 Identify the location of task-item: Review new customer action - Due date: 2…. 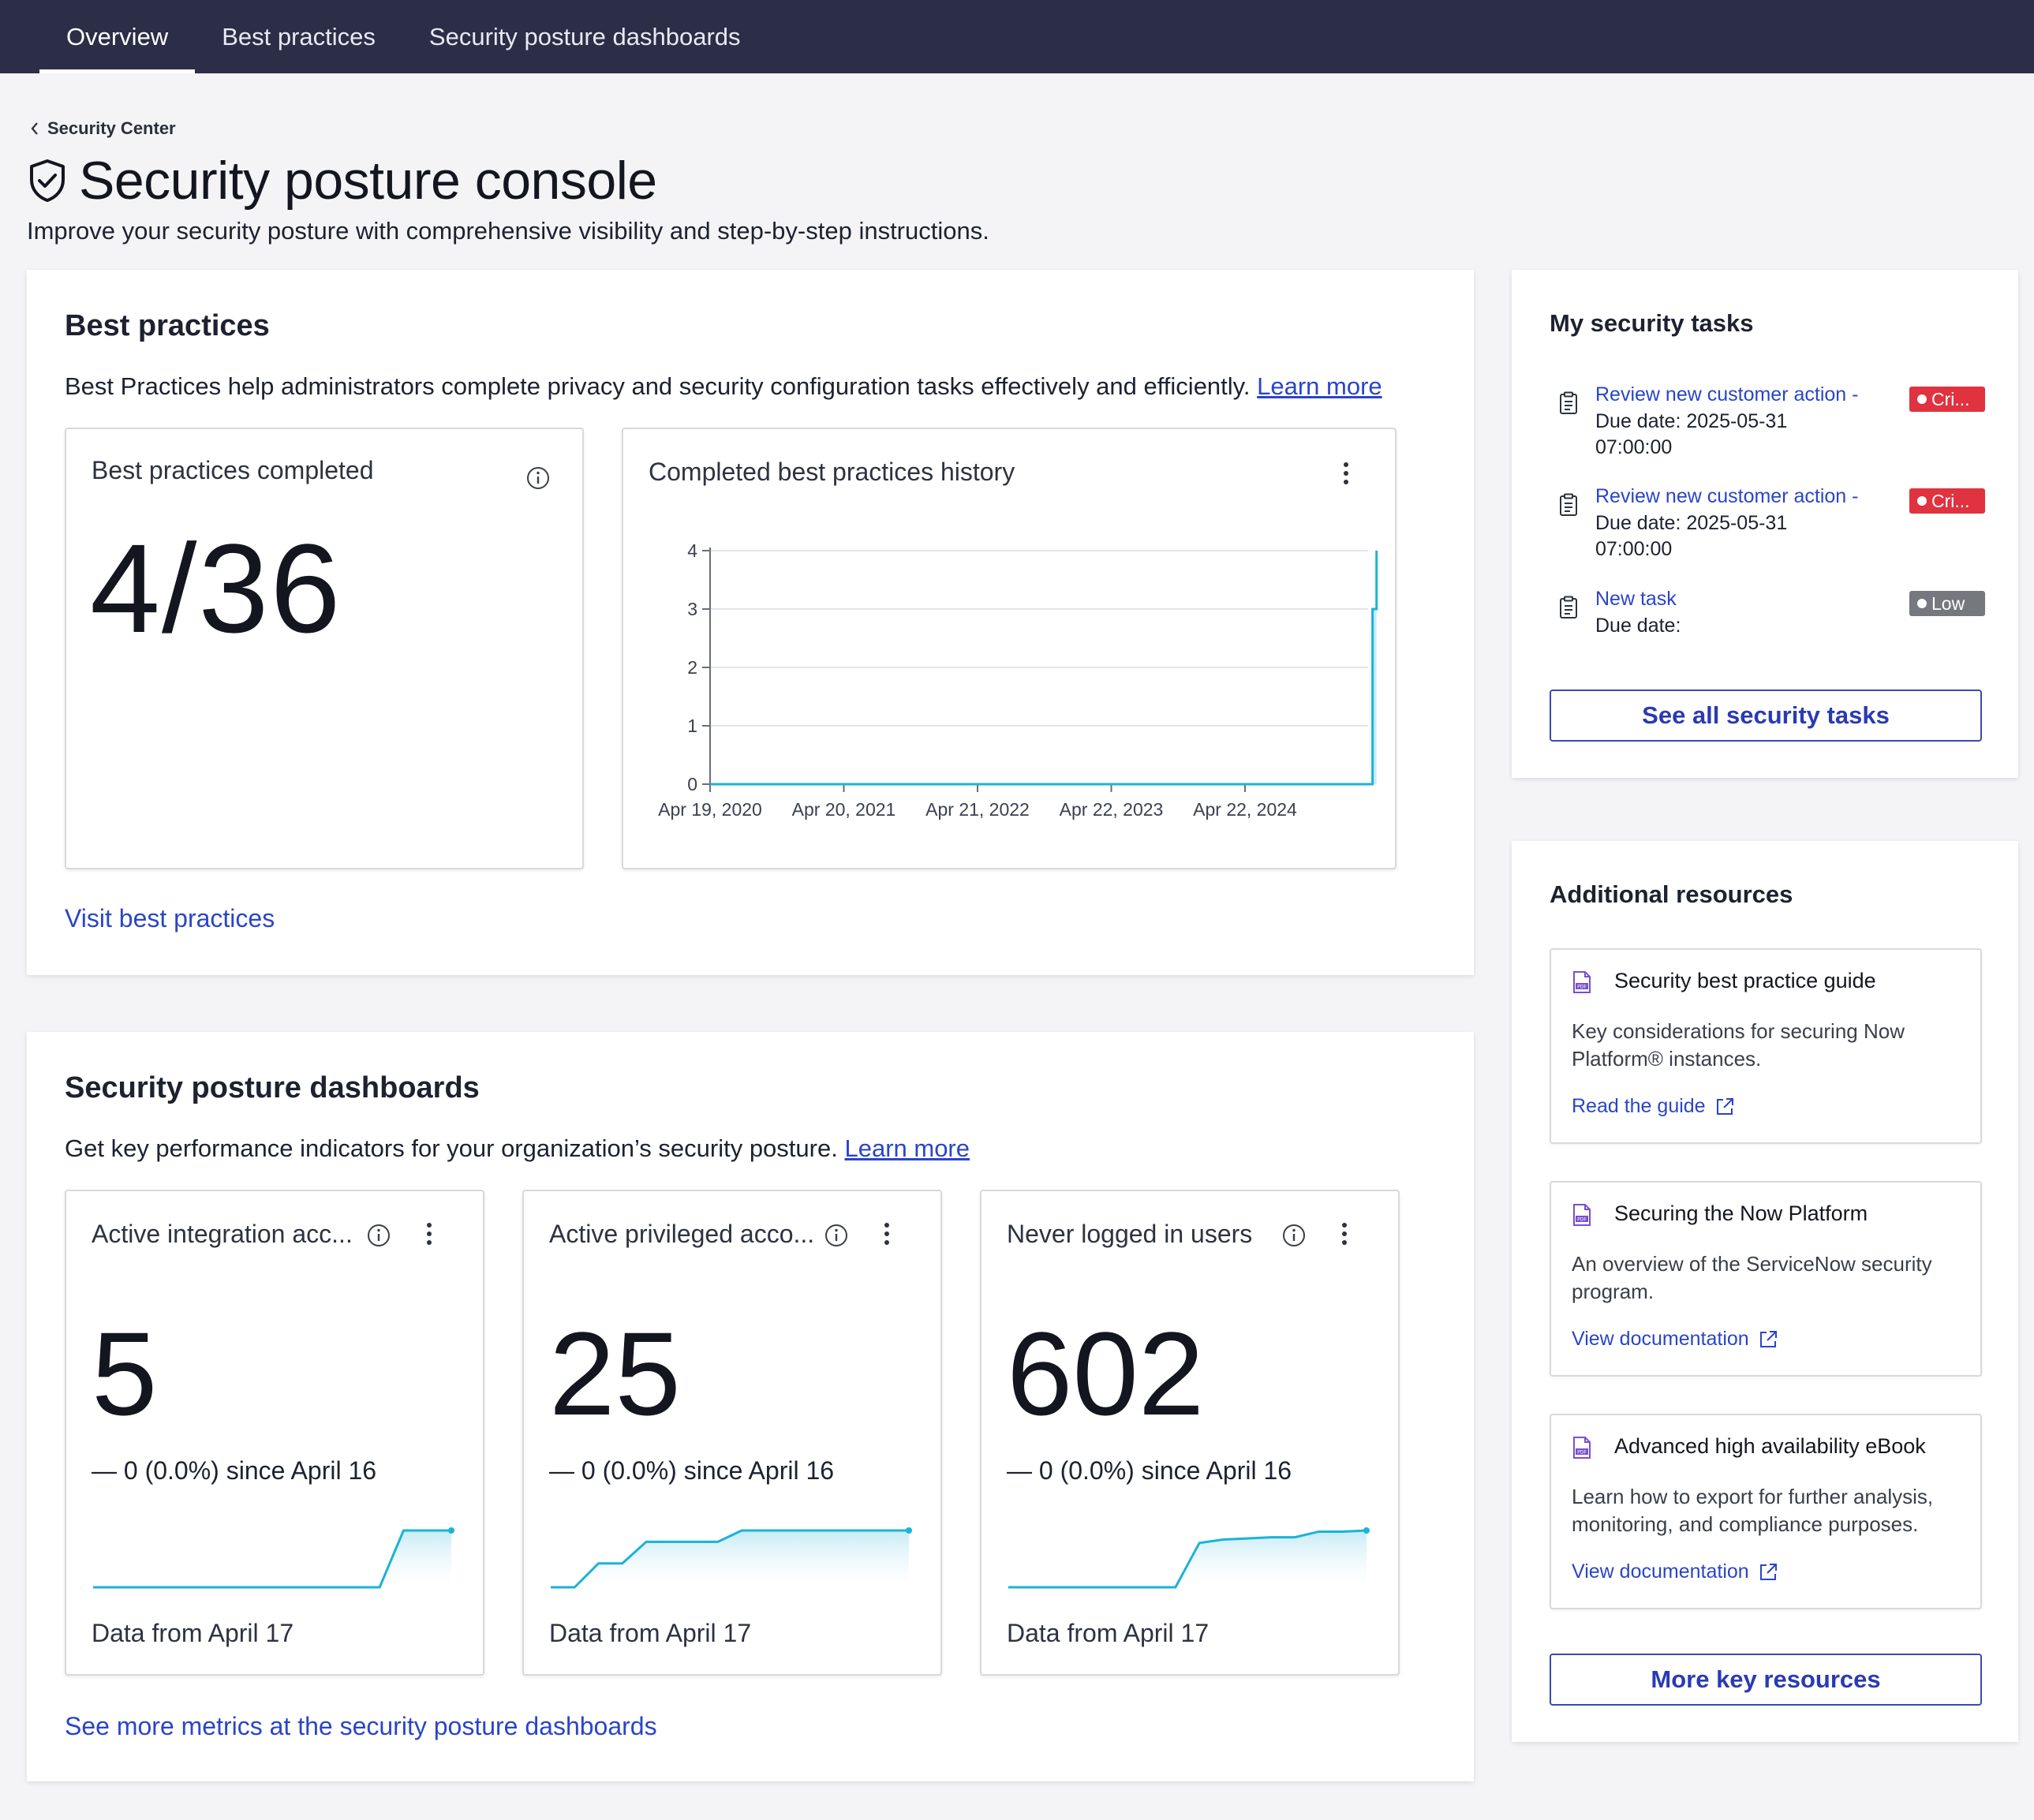
(1772, 528).